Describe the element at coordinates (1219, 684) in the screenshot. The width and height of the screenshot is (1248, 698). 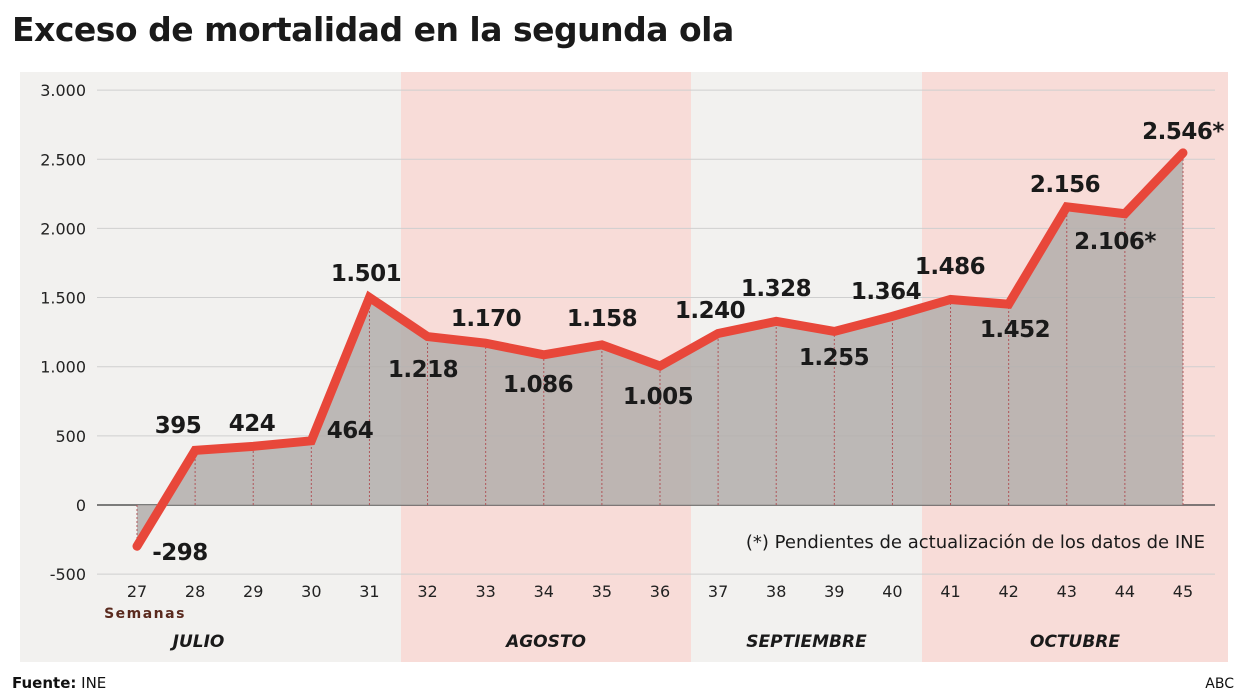
I see `brand-label: ABC` at that location.